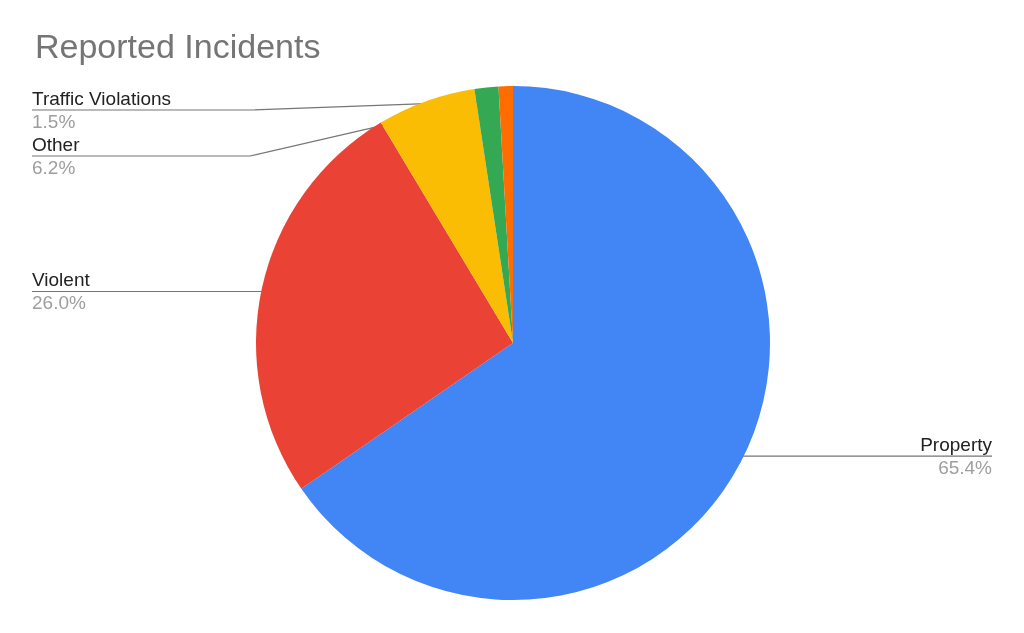 The width and height of the screenshot is (1024, 633). What do you see at coordinates (956, 445) in the screenshot?
I see `slice-label: Property` at bounding box center [956, 445].